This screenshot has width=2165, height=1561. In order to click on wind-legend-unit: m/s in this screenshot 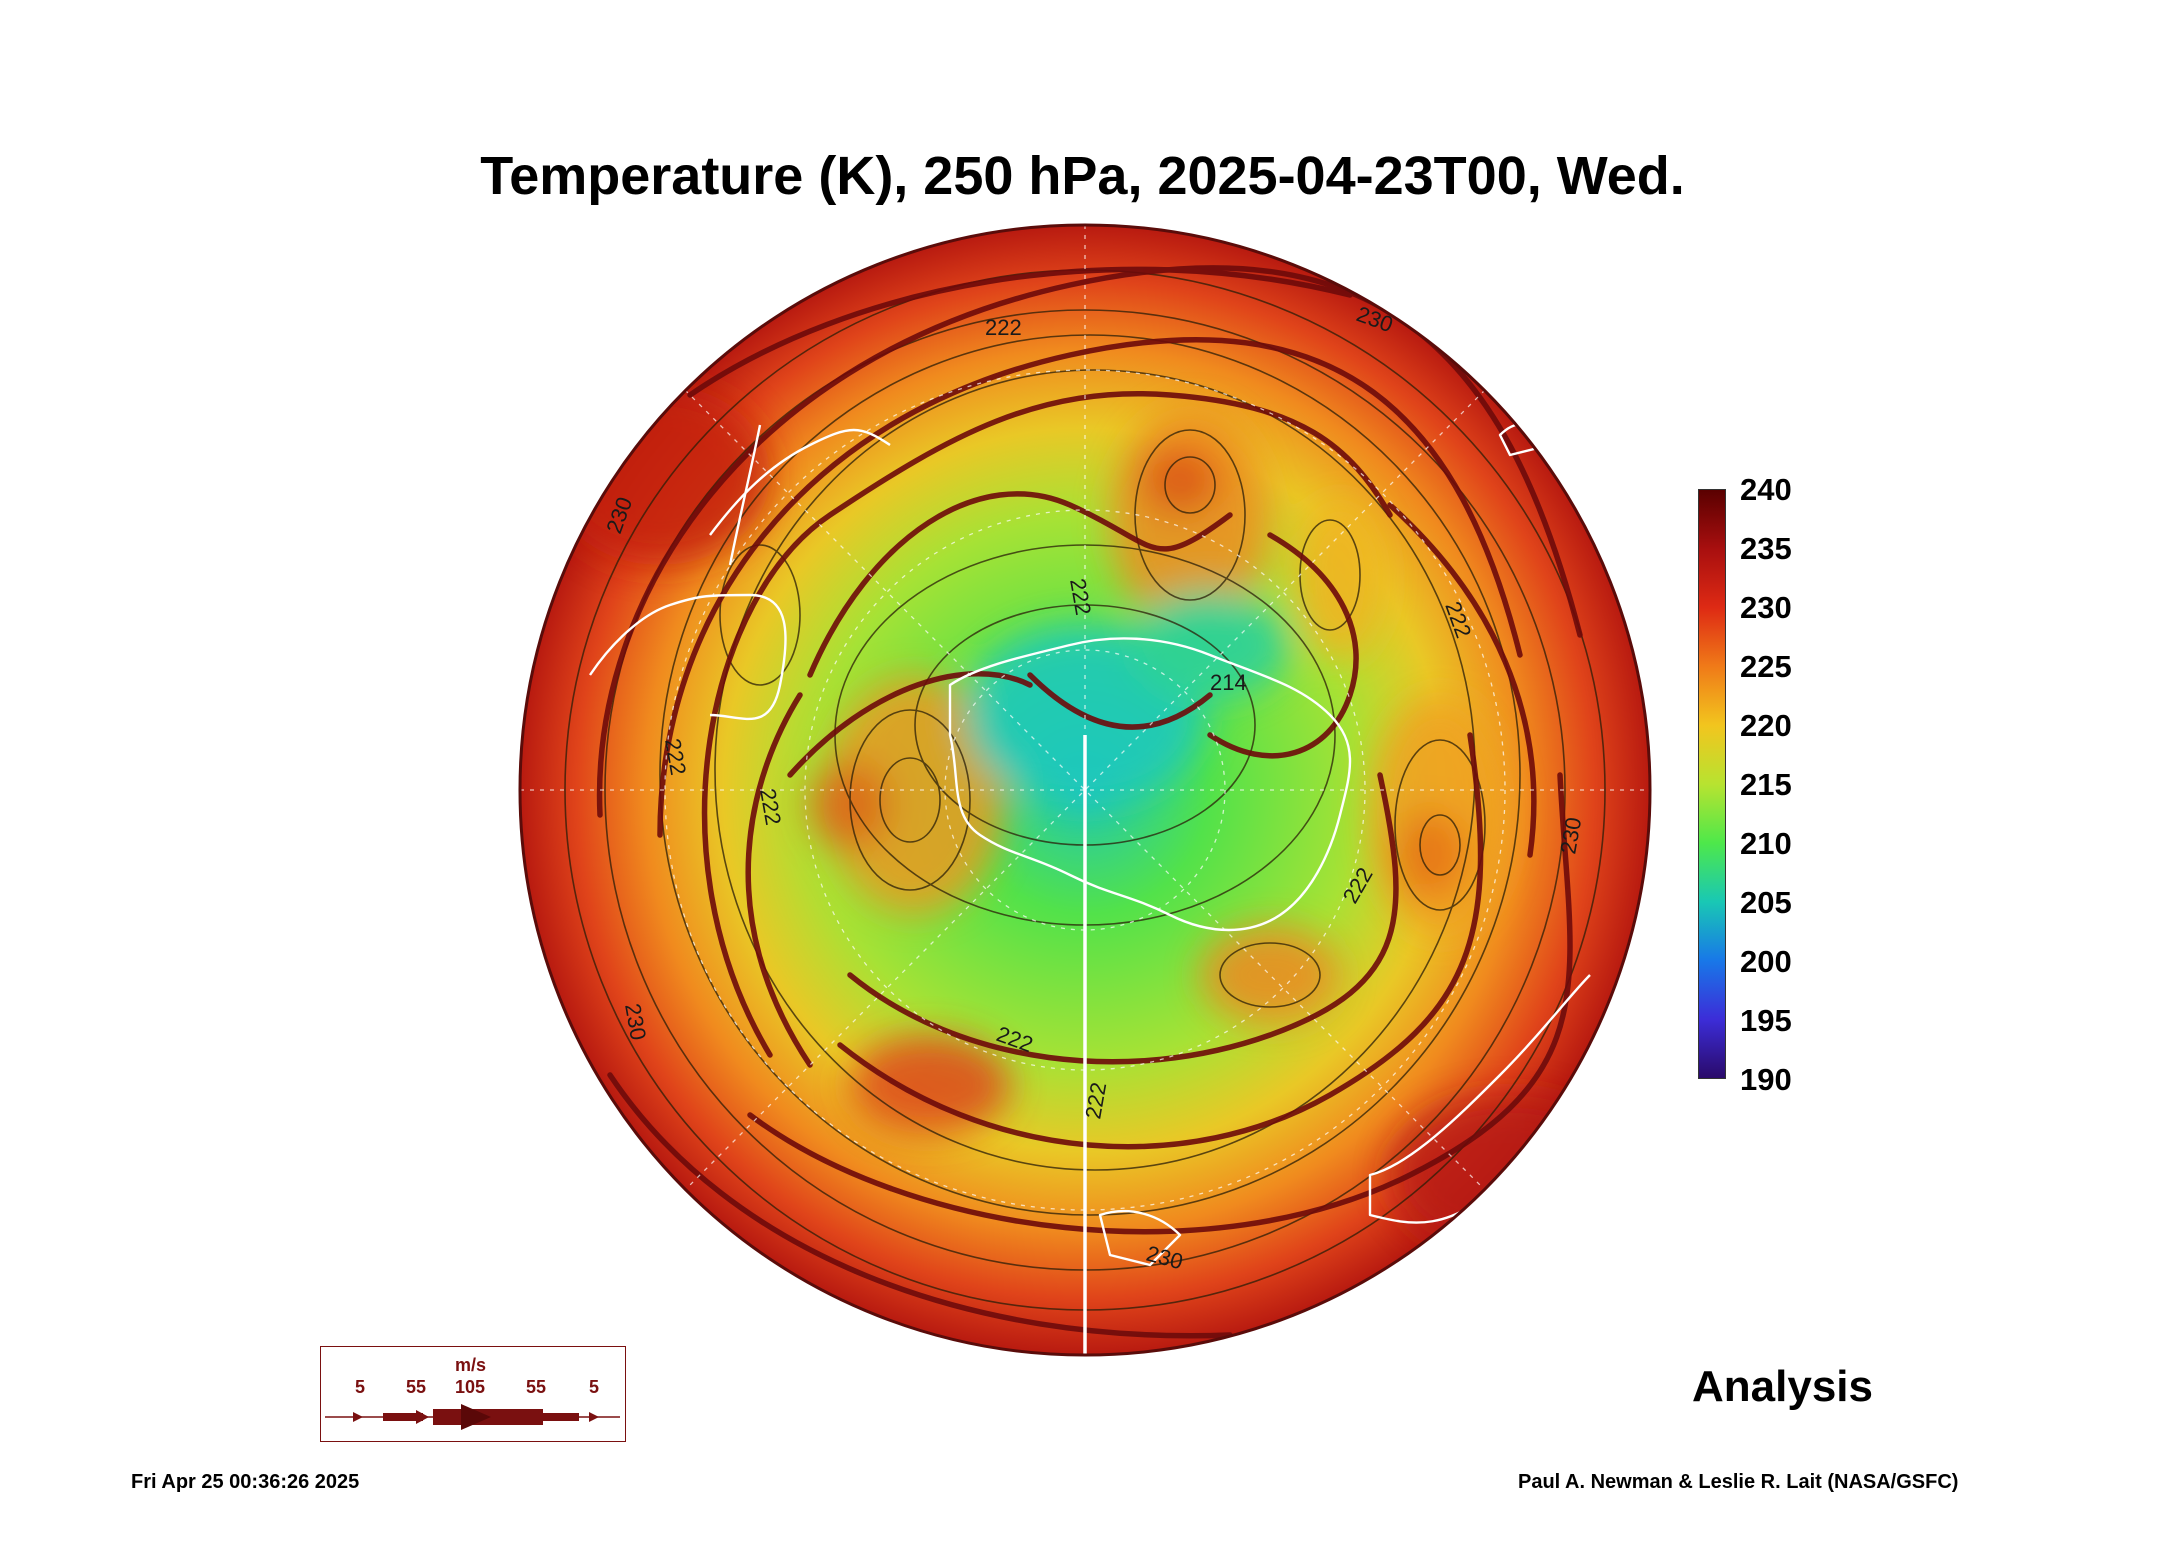, I will do `click(471, 1365)`.